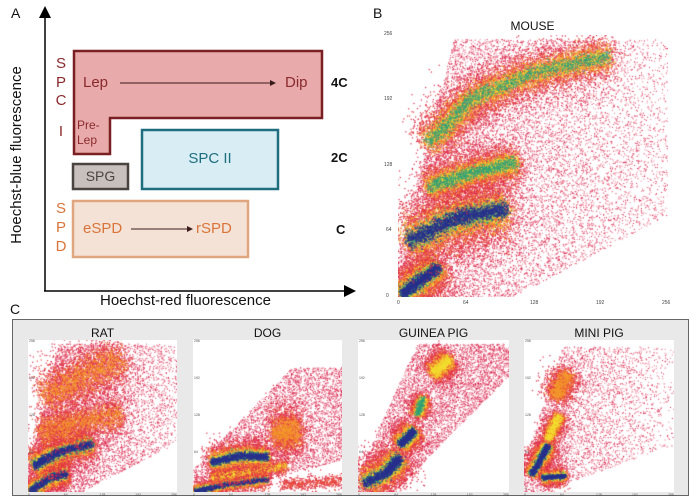 The image size is (700, 503). Describe the element at coordinates (60, 227) in the screenshot. I see `spd-letter: P` at that location.